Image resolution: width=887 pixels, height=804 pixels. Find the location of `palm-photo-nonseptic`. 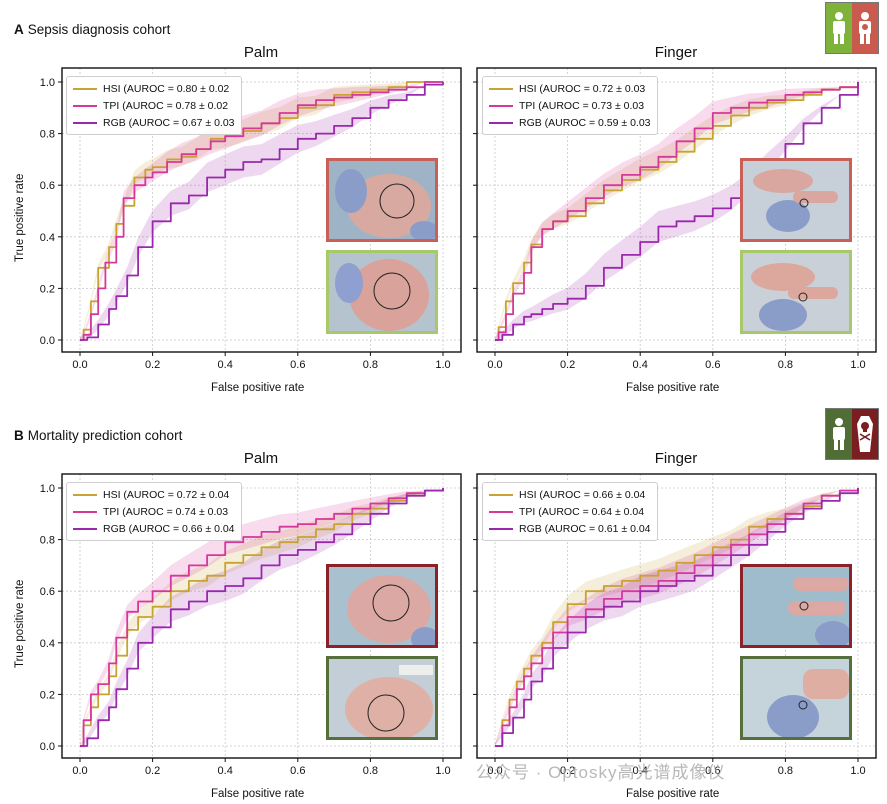

palm-photo-nonseptic is located at coordinates (382, 292).